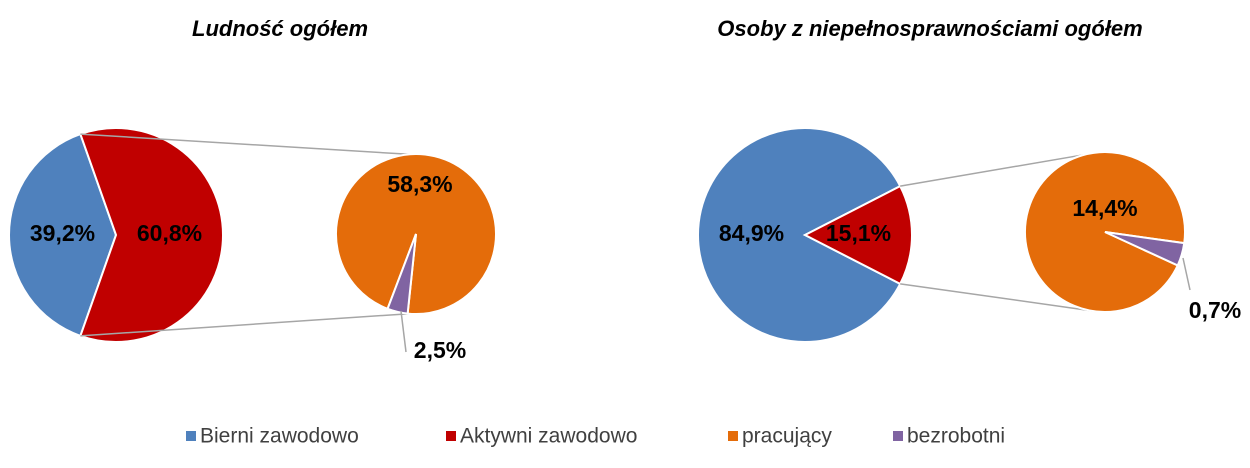  What do you see at coordinates (548, 436) in the screenshot?
I see `legend-label: Aktywni zawodowo` at bounding box center [548, 436].